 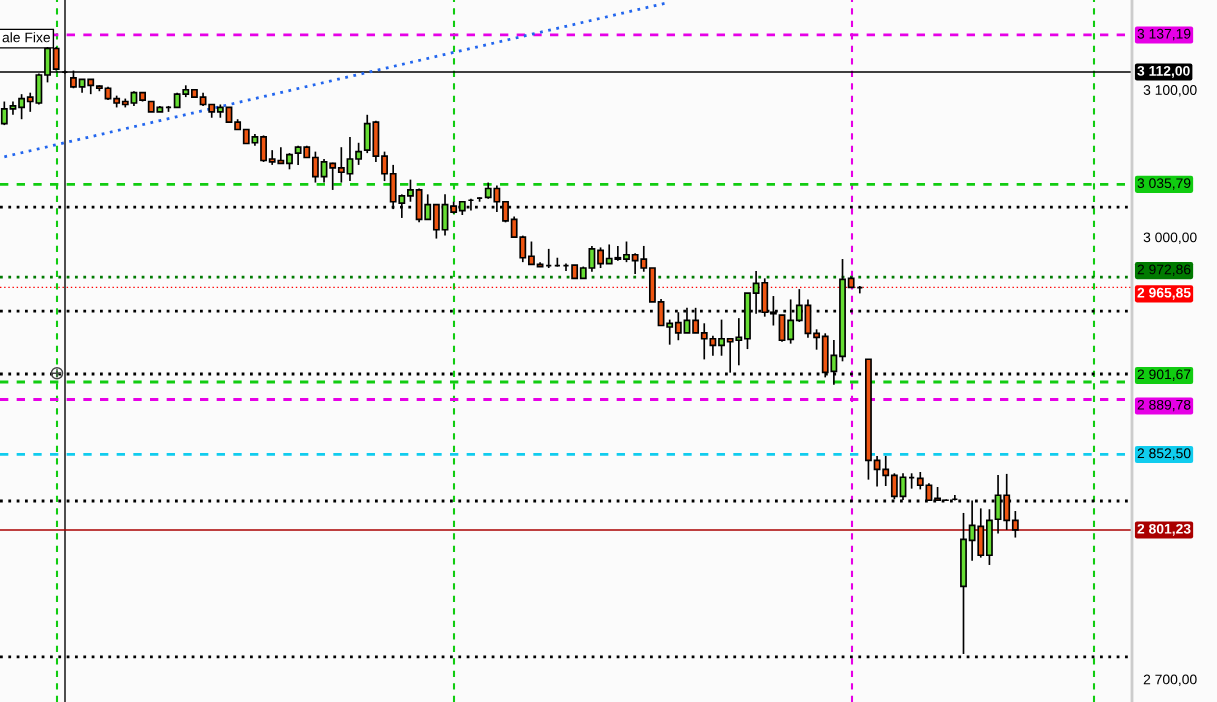 I want to click on y-tick-label: 3 000,00, so click(x=1170, y=238).